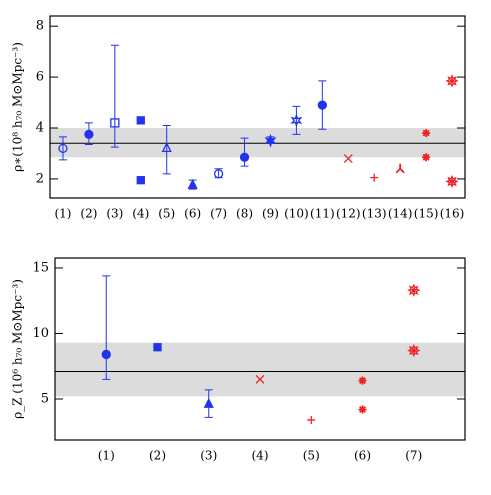  Describe the element at coordinates (40, 267) in the screenshot. I see `y-tick-label: 15` at that location.